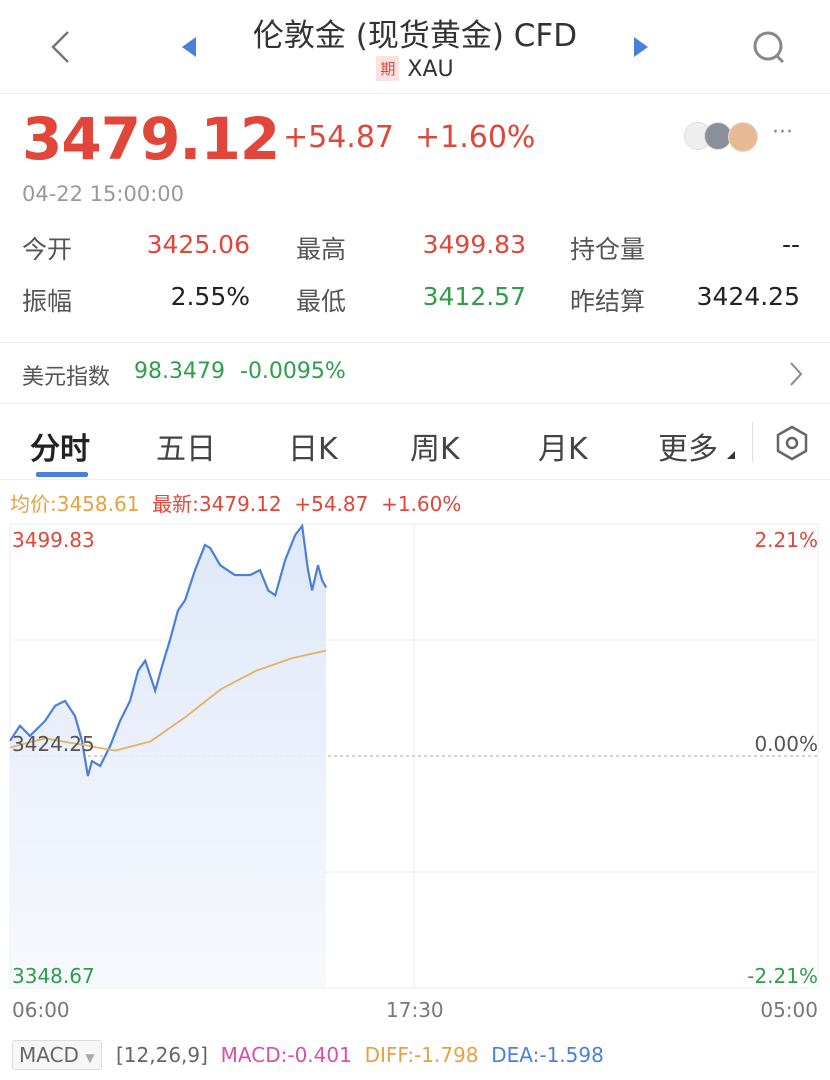 The image size is (830, 1080). I want to click on dropdown-corner-icon, so click(731, 455).